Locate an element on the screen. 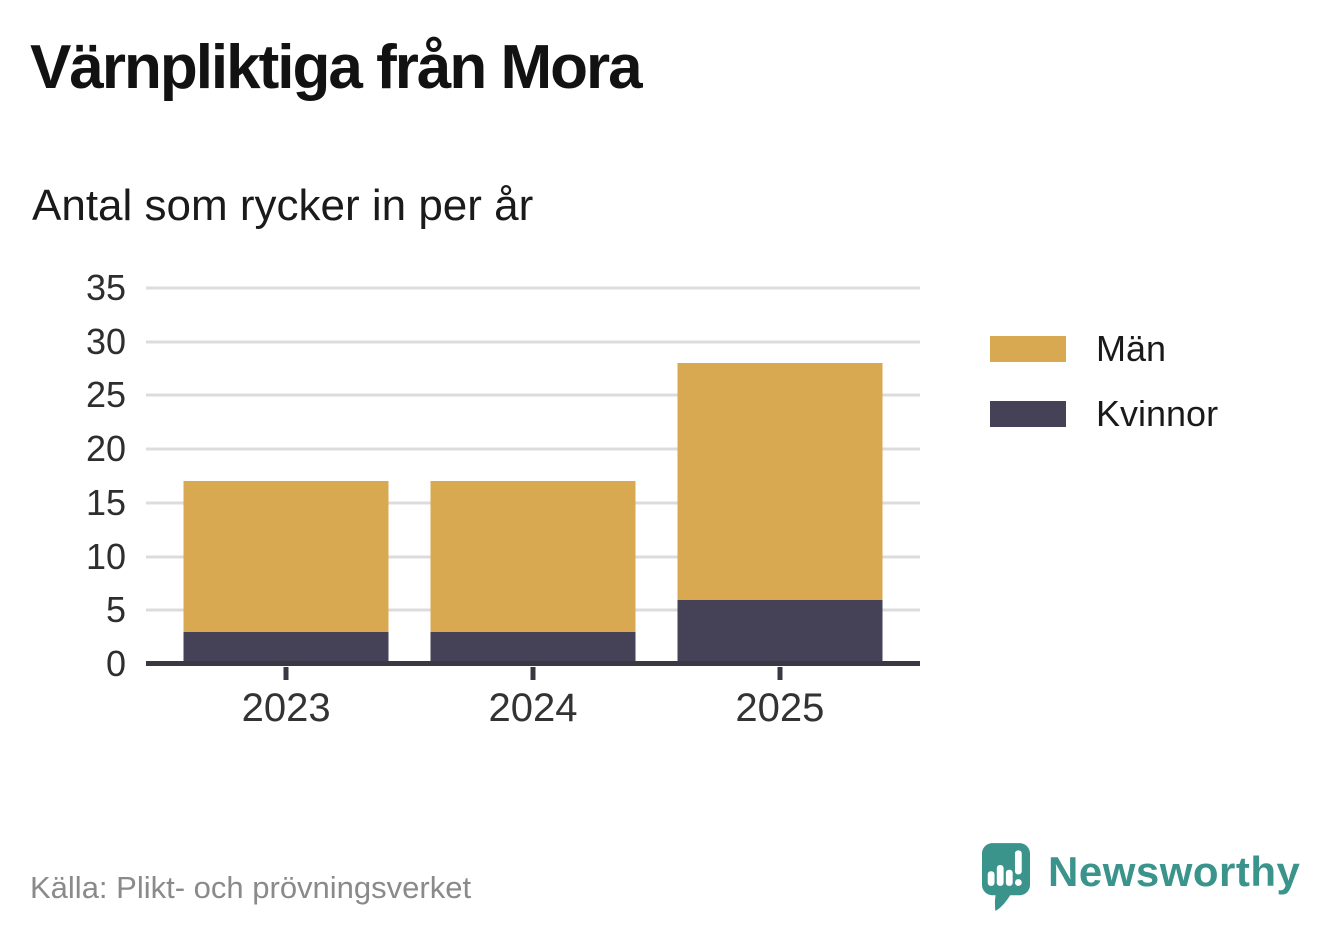  chart-title: Värnpliktiga från Mora is located at coordinates (336, 67).